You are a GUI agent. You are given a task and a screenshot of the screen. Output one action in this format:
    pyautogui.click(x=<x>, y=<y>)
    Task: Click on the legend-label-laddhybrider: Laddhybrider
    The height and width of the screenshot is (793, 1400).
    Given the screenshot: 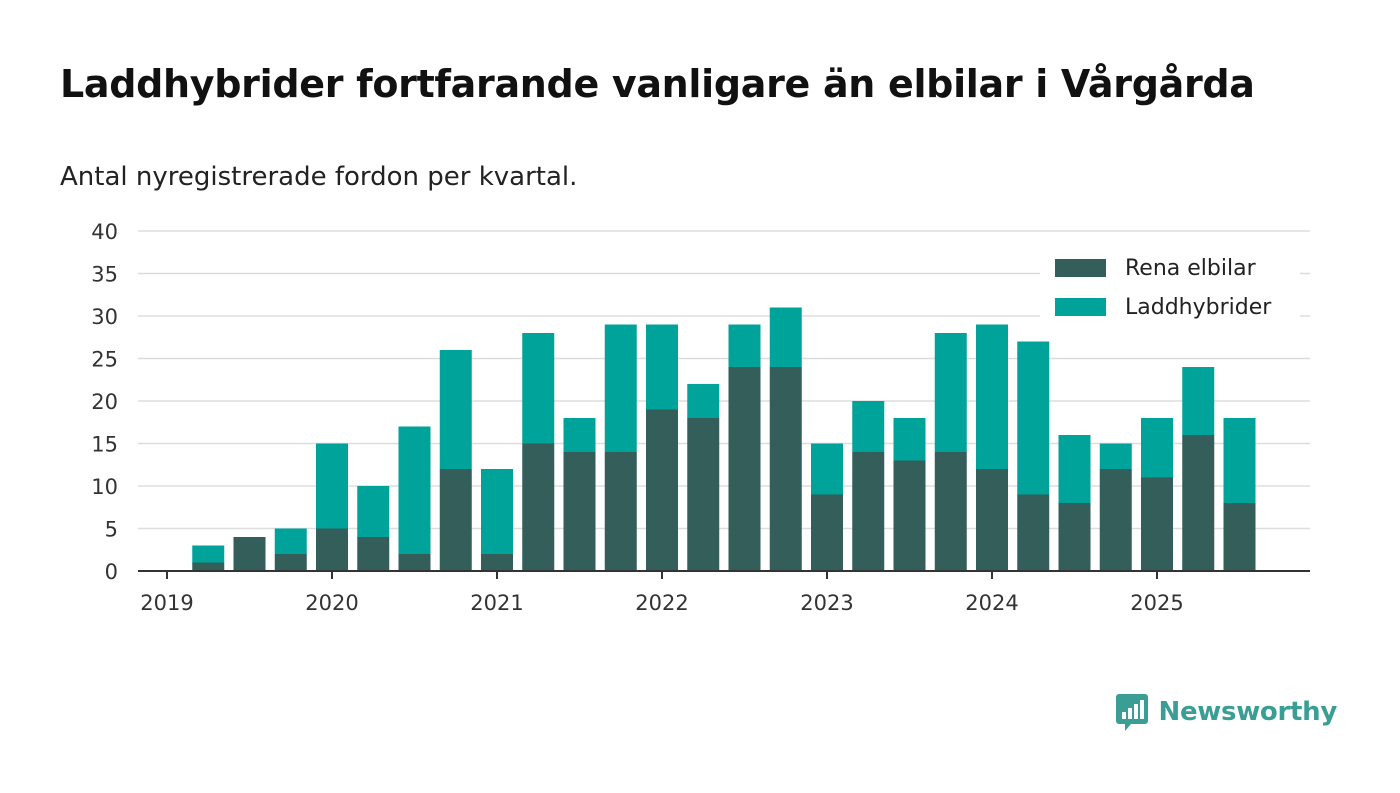 What is the action you would take?
    pyautogui.click(x=1198, y=307)
    